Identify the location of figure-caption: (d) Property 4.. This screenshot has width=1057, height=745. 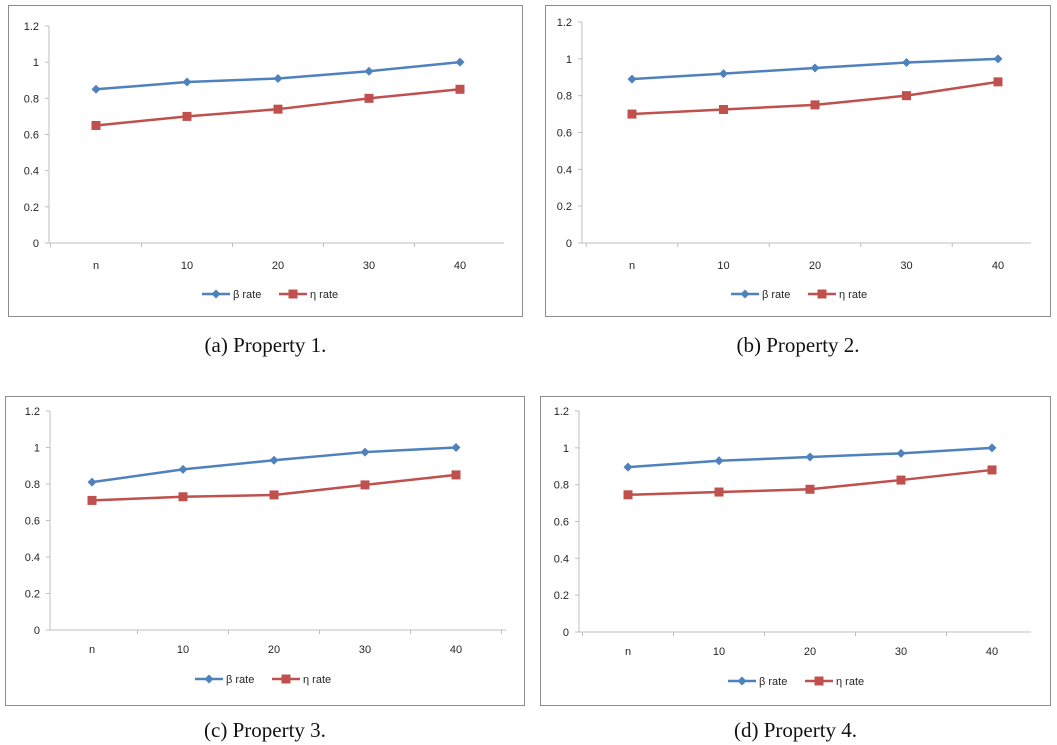
(795, 730).